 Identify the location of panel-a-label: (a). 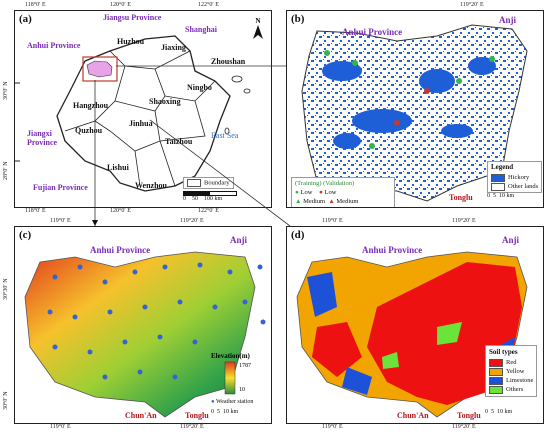
(25, 19).